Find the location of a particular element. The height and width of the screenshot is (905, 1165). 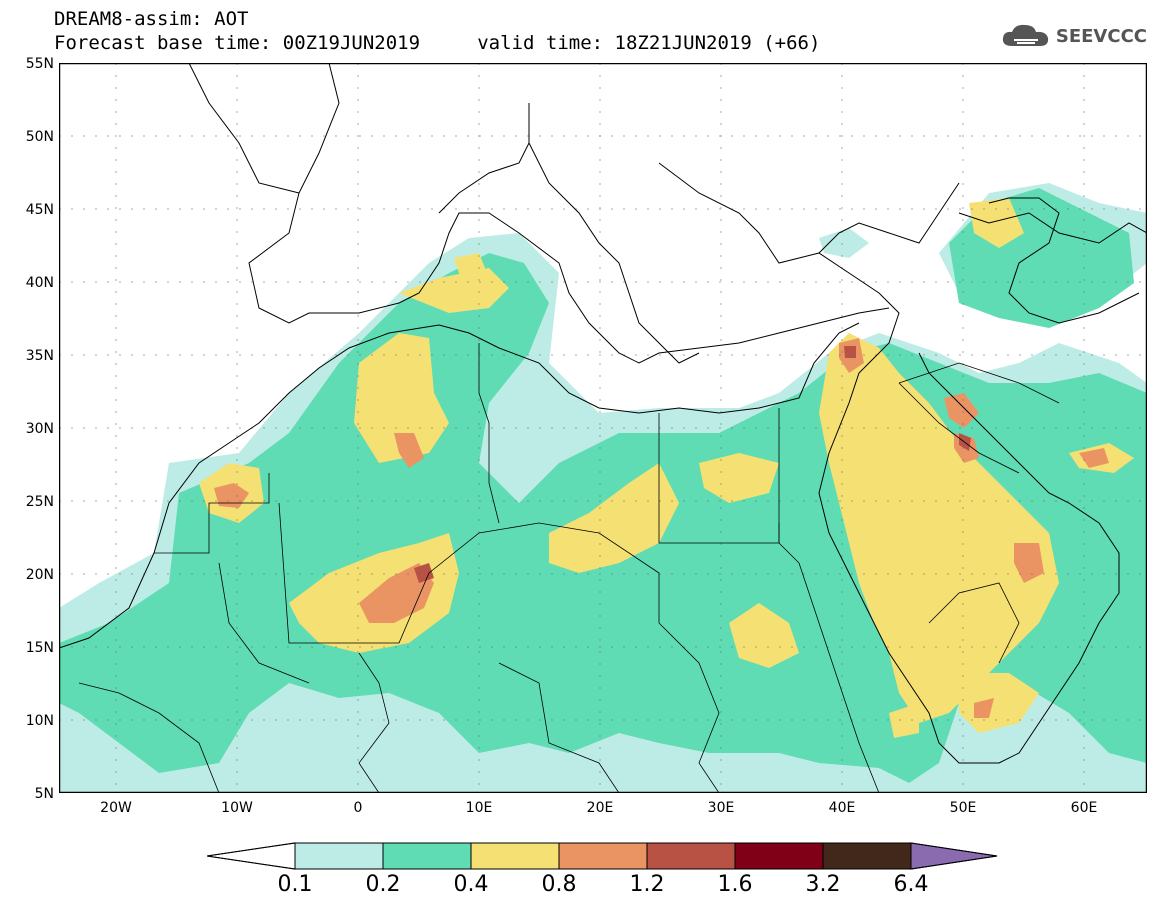

lat-label: 5N is located at coordinates (44, 794).